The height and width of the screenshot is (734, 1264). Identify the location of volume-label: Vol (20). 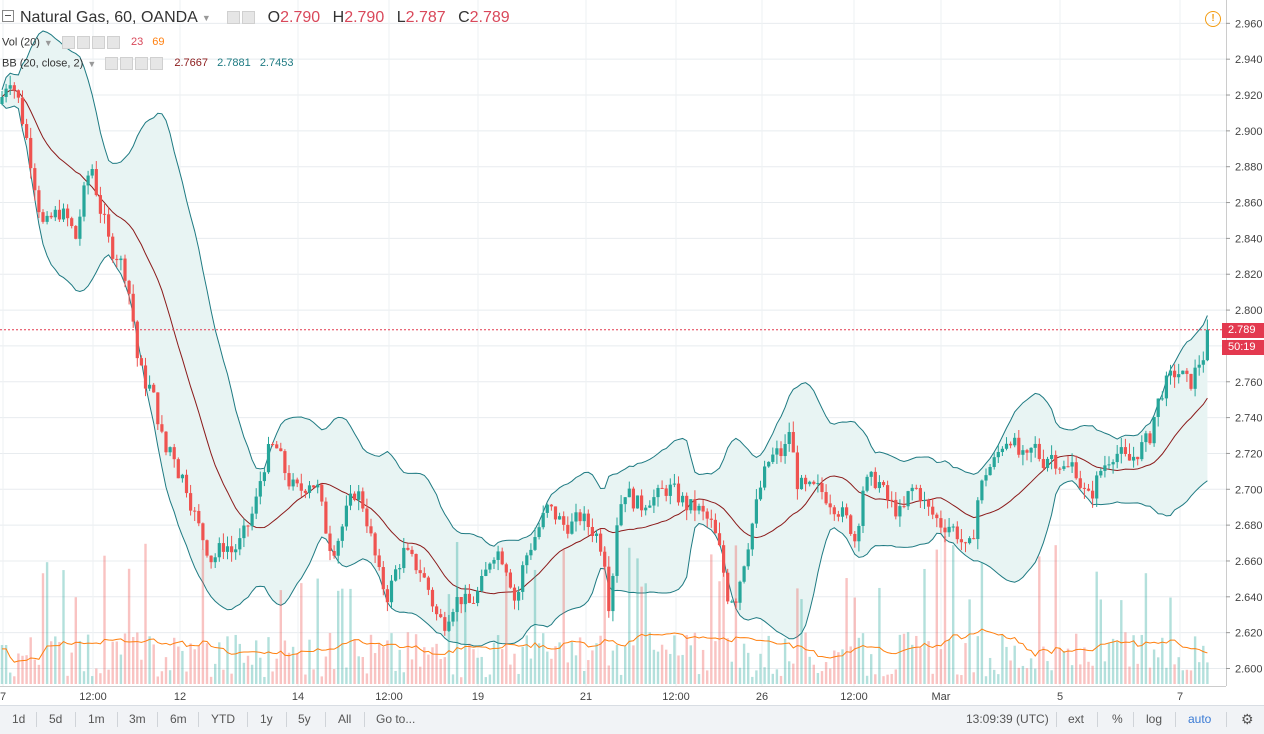
(21, 42).